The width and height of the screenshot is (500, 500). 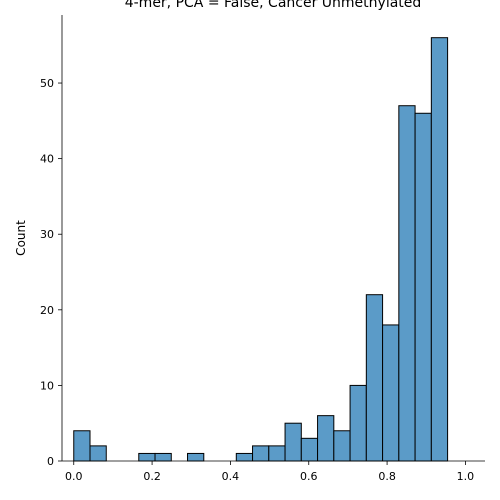 What do you see at coordinates (269, 472) in the screenshot?
I see `x-ticks-group: 0.0 0.2 0.4 0.6 0.8 1.0` at bounding box center [269, 472].